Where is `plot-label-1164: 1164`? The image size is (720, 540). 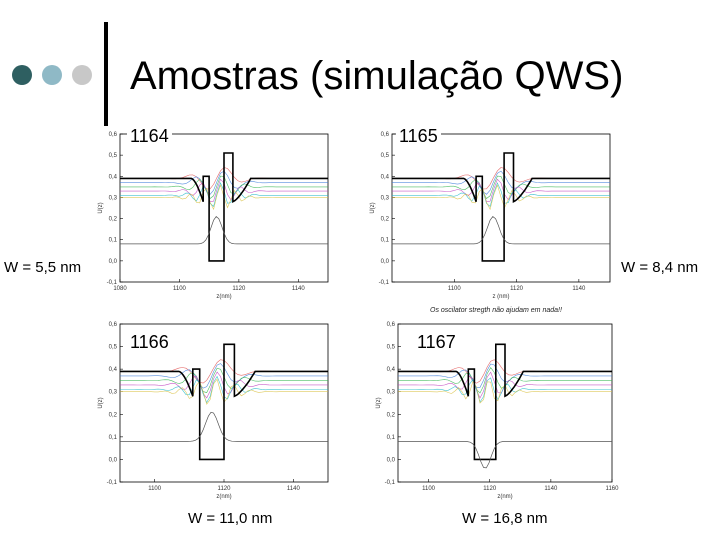
plot-label-1164: 1164 is located at coordinates (149, 136).